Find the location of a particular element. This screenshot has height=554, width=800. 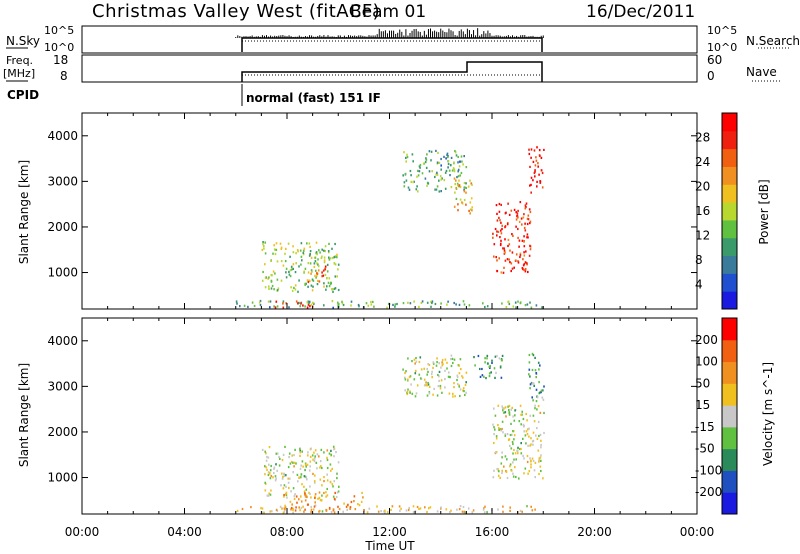

colorbar-tick-label: 20 is located at coordinates (702, 187).